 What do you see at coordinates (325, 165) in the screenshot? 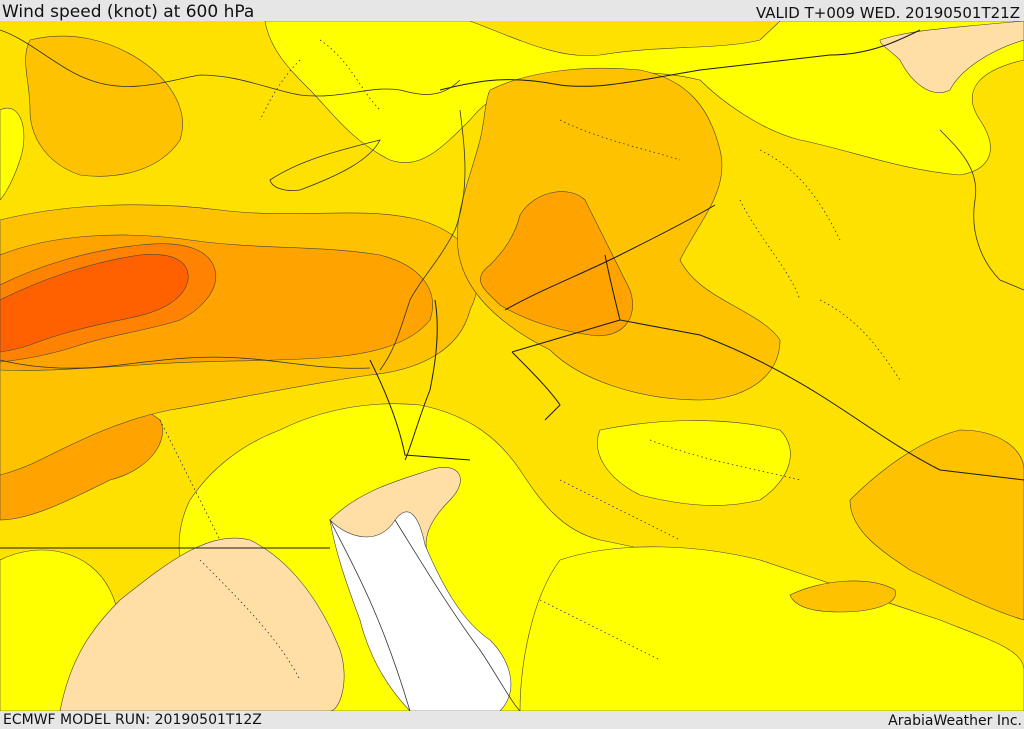
I see `coast-cyprus` at bounding box center [325, 165].